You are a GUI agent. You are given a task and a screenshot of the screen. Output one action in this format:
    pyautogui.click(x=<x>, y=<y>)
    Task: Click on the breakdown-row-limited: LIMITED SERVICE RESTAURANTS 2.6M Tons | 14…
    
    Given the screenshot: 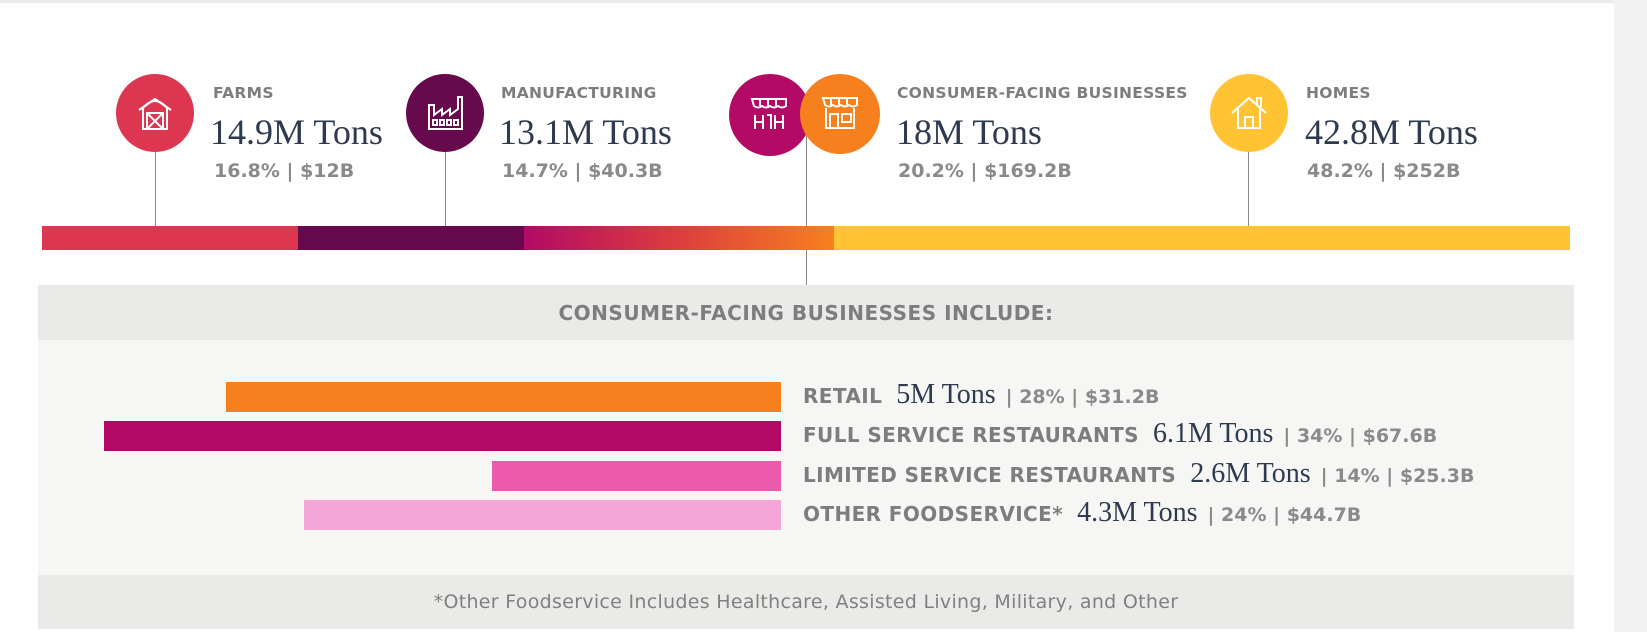 What is the action you would take?
    pyautogui.click(x=1139, y=473)
    